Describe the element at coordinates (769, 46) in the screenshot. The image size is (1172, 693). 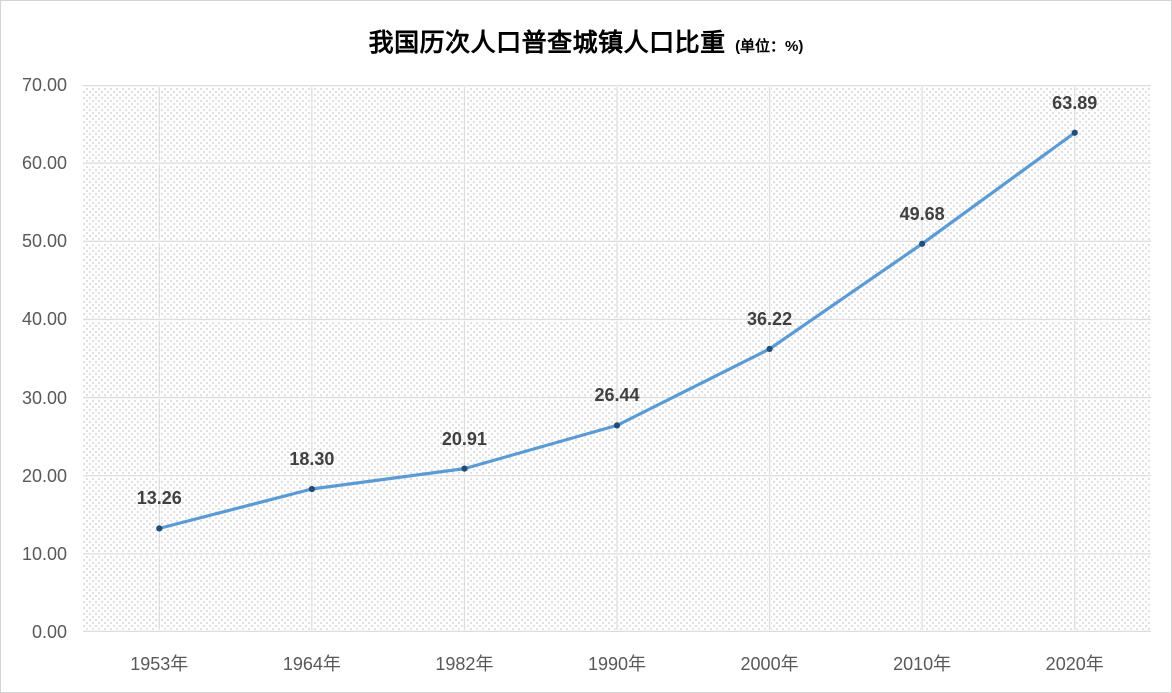
I see `chart-title-unit: (单位：%)` at that location.